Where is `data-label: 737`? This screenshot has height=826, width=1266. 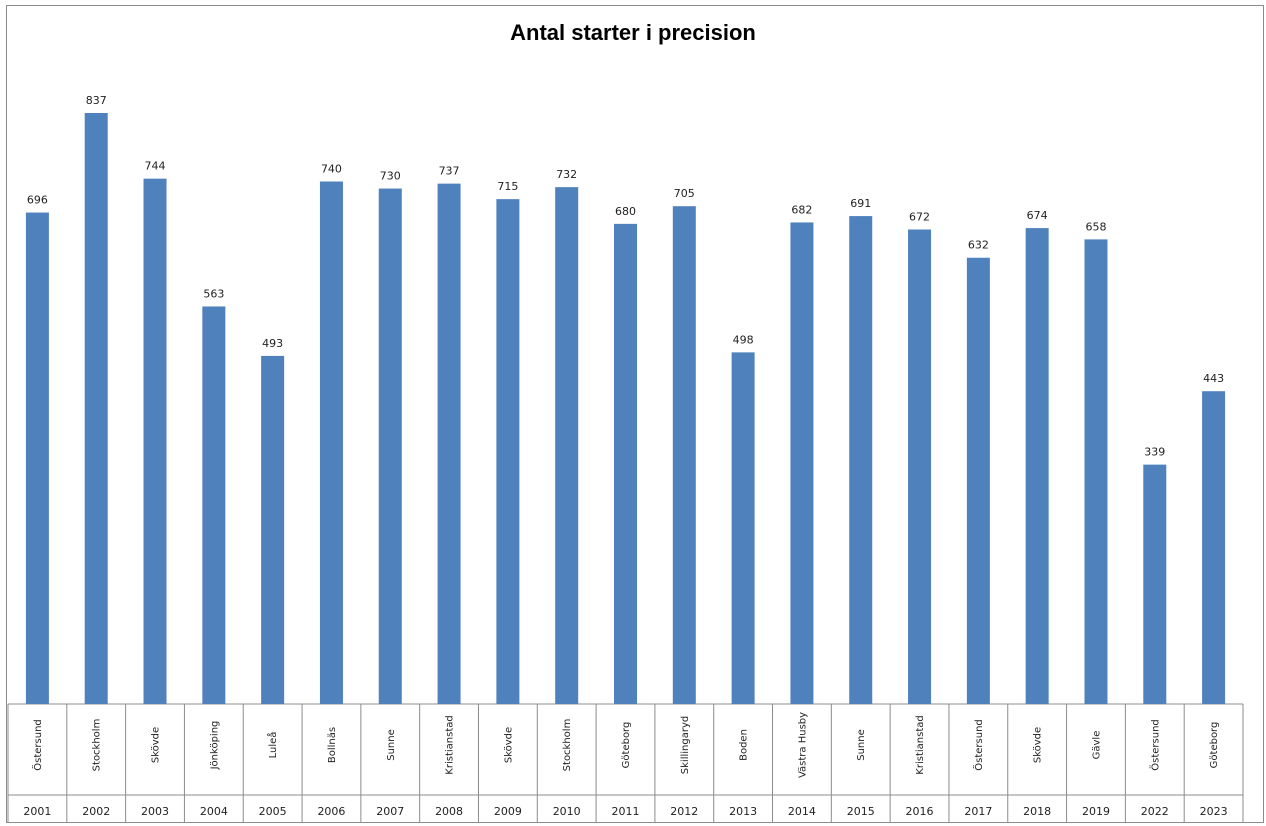
data-label: 737 is located at coordinates (449, 171).